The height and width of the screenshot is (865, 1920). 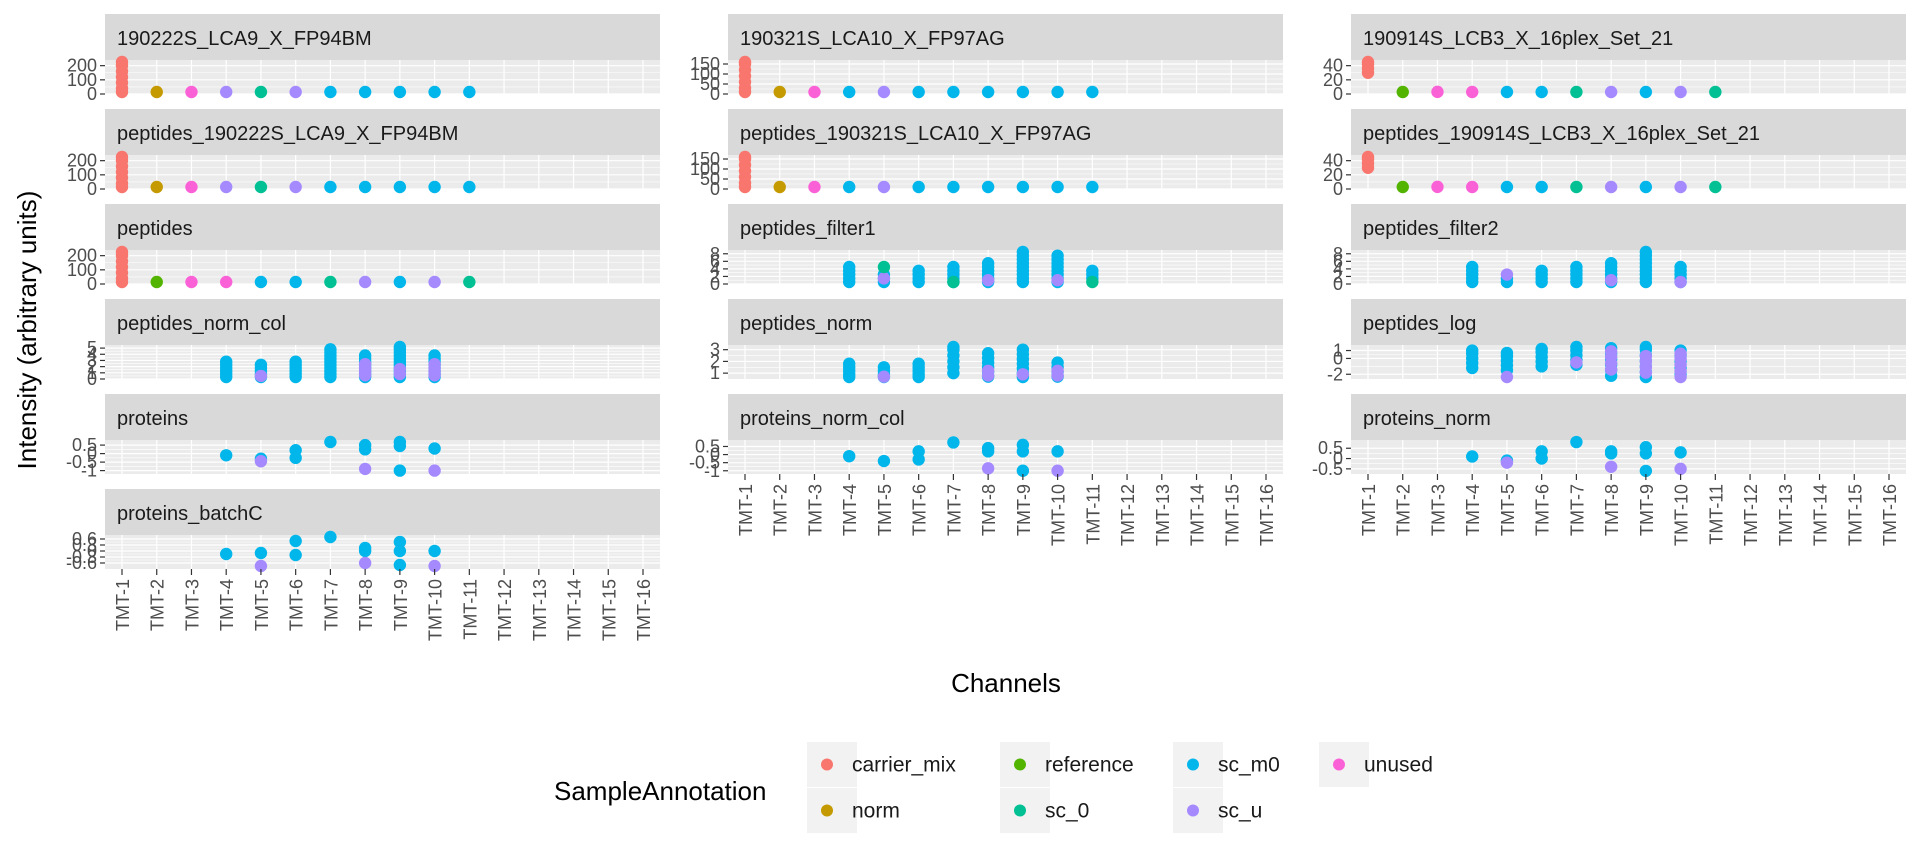 I want to click on x-tick-label: TMT-9, so click(x=1024, y=510).